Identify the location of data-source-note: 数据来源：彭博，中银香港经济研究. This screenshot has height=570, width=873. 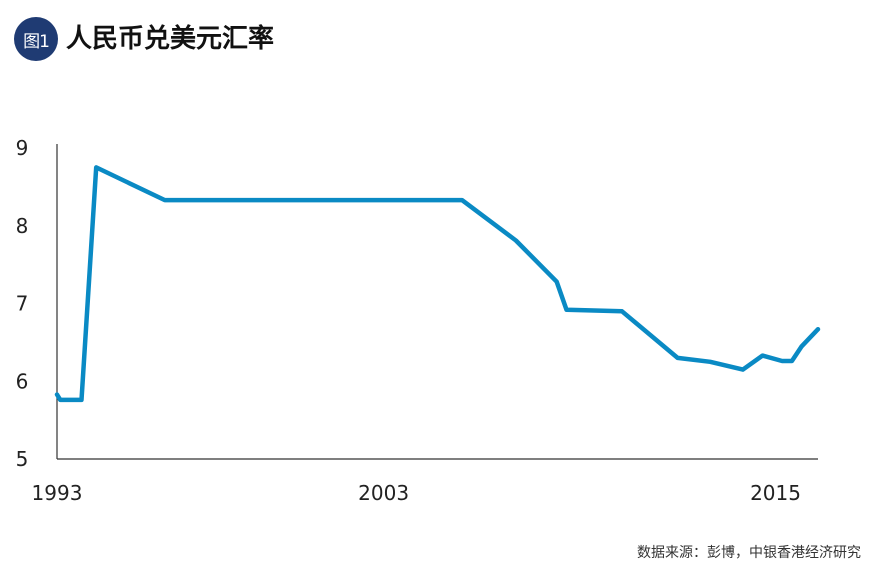
(749, 553).